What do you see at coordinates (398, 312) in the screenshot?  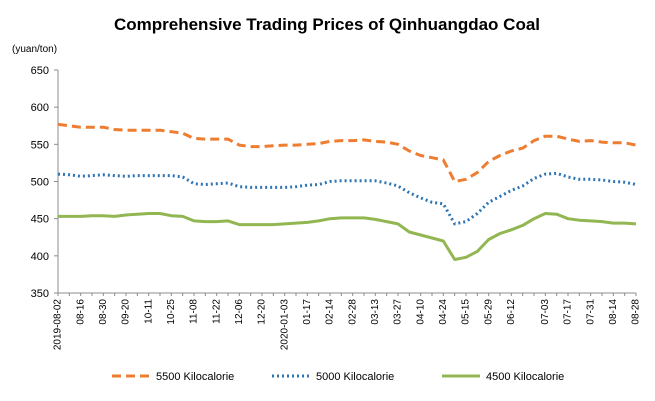 I see `x-tick-label: 03-27` at bounding box center [398, 312].